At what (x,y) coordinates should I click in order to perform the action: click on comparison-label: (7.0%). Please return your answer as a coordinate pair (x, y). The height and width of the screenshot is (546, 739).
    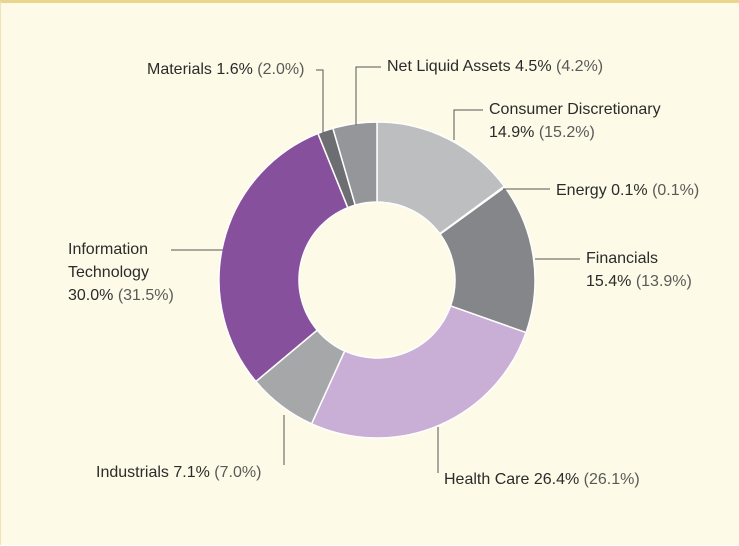
    Looking at the image, I should click on (238, 472).